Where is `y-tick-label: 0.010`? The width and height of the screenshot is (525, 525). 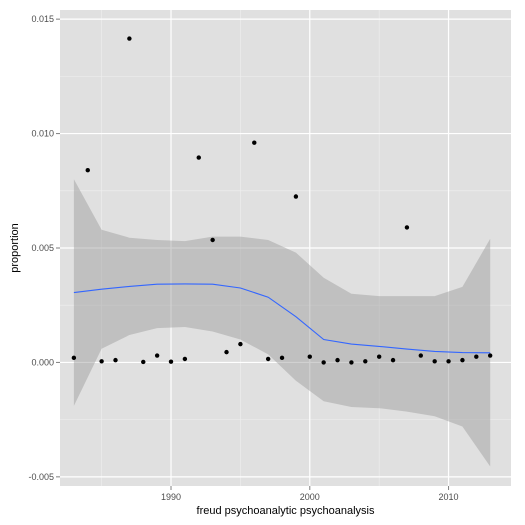 y-tick-label: 0.010 is located at coordinates (42, 134).